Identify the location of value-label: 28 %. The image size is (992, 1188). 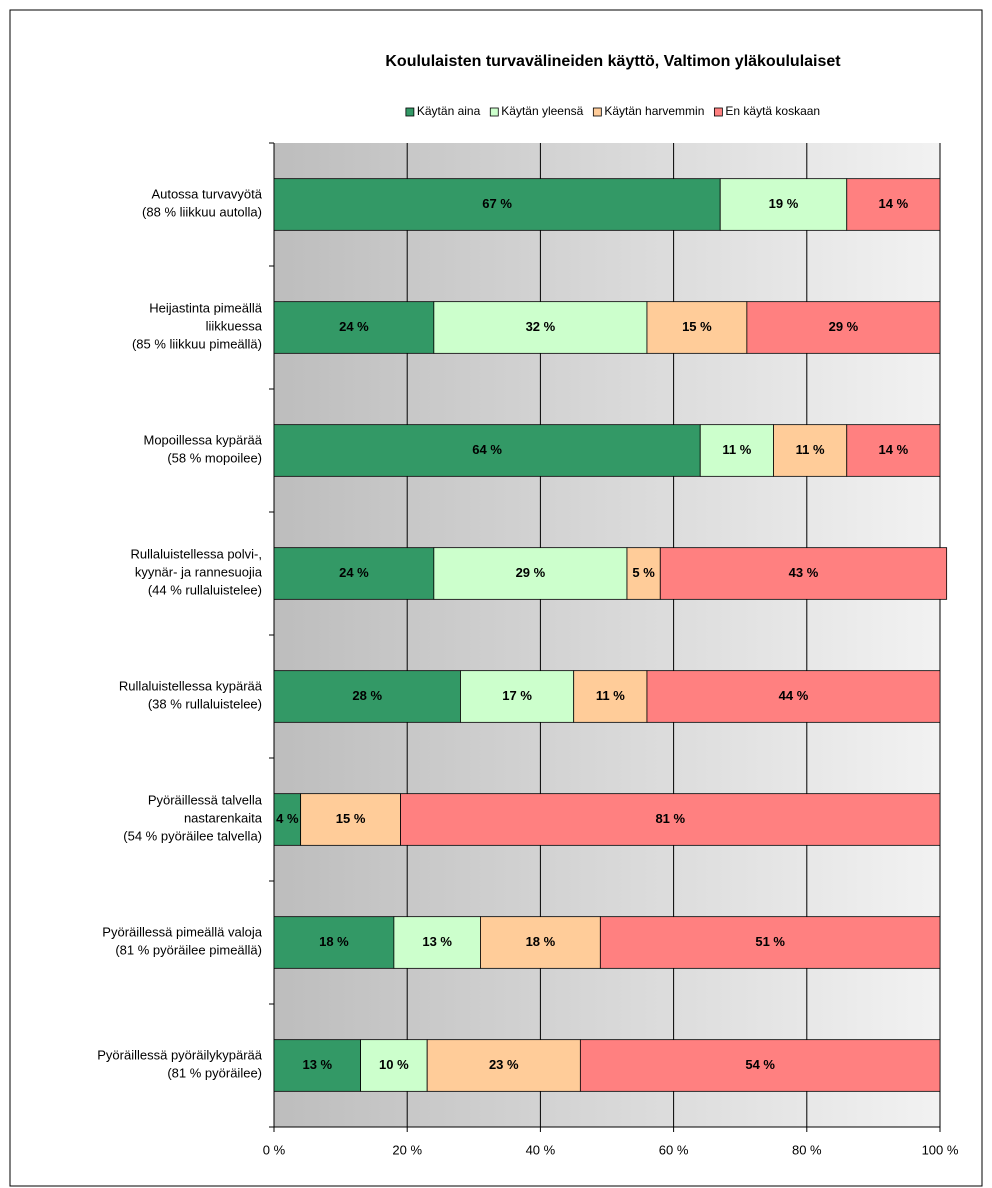
(367, 695).